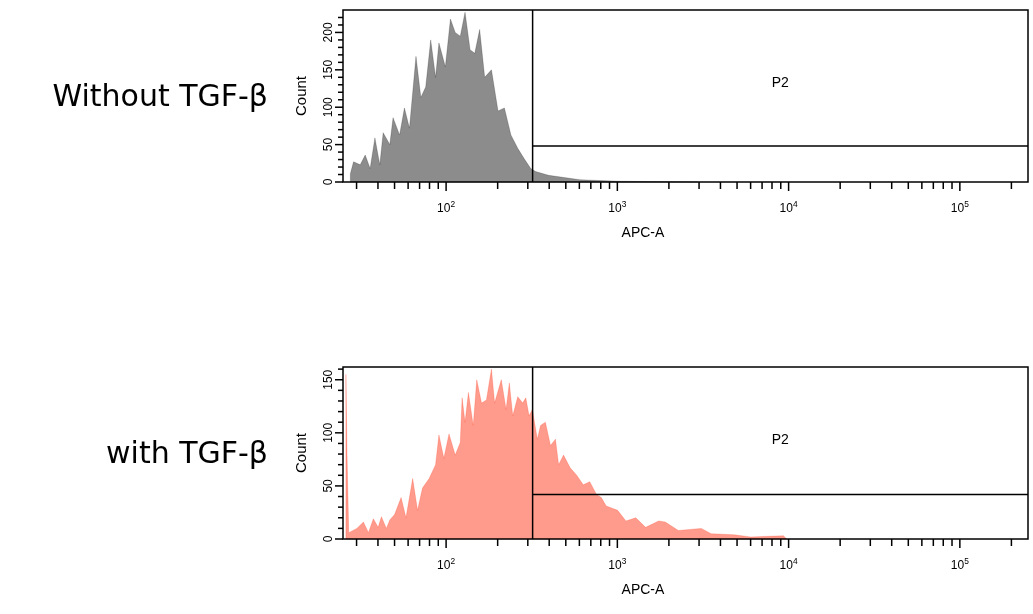 The width and height of the screenshot is (1033, 614). I want to click on text: with TGF-β, so click(187, 452).